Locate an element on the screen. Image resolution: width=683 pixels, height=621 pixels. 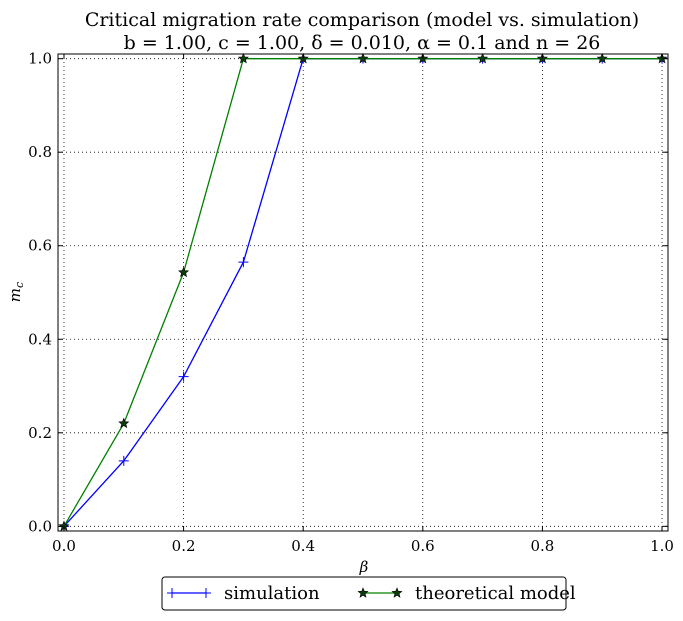
x-axis-label: β is located at coordinates (364, 567).